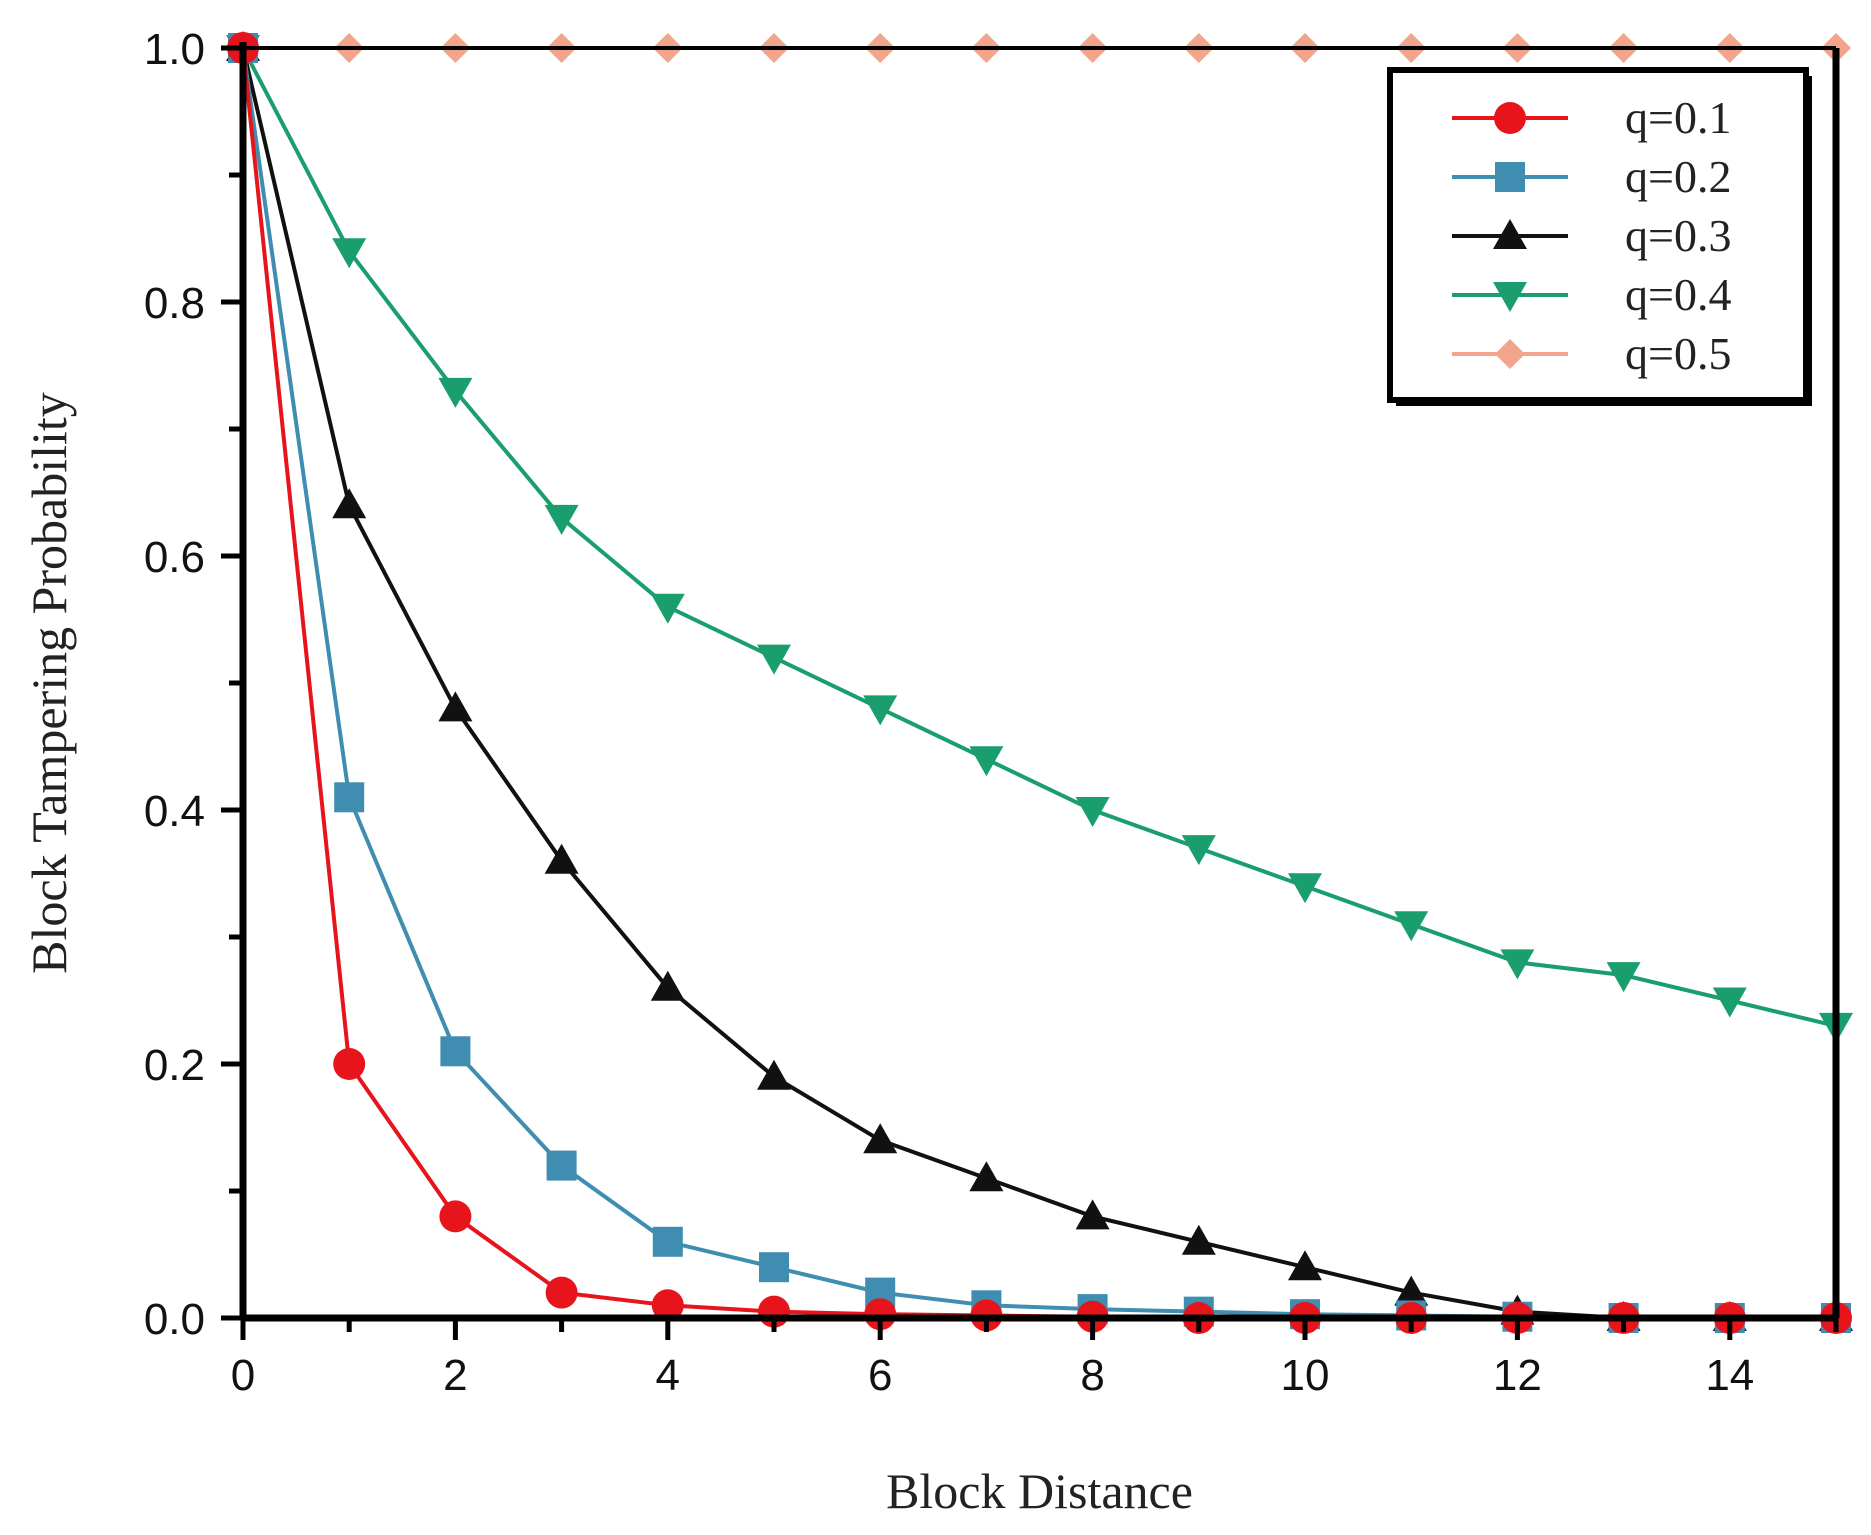 The height and width of the screenshot is (1535, 1871). I want to click on y-tick-label: 0.6, so click(174, 557).